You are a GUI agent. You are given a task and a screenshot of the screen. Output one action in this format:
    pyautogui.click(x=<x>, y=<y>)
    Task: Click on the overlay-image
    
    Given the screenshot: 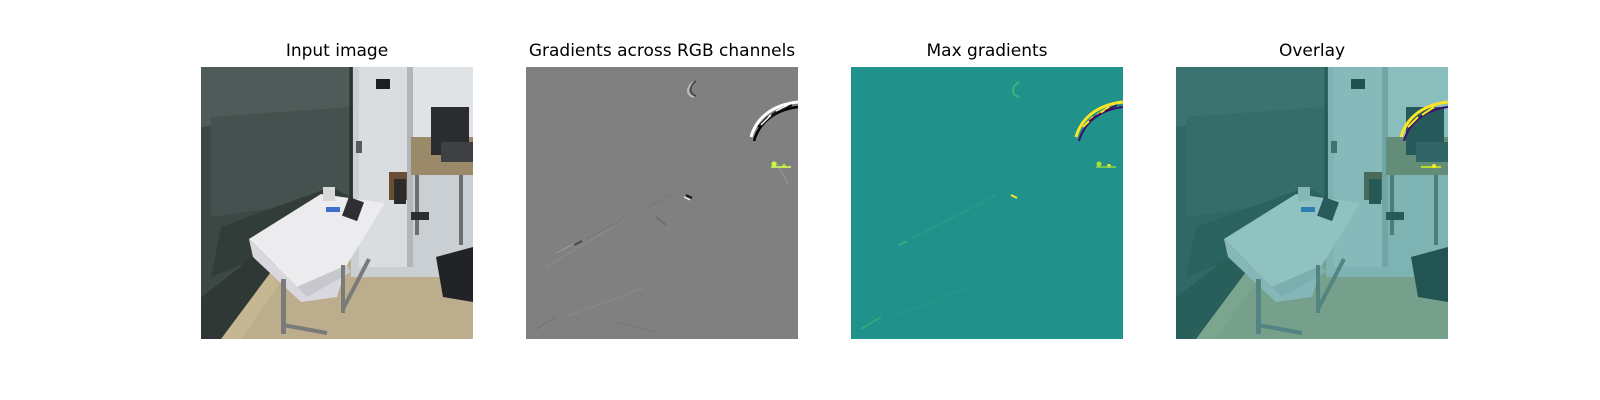 What is the action you would take?
    pyautogui.click(x=1312, y=203)
    